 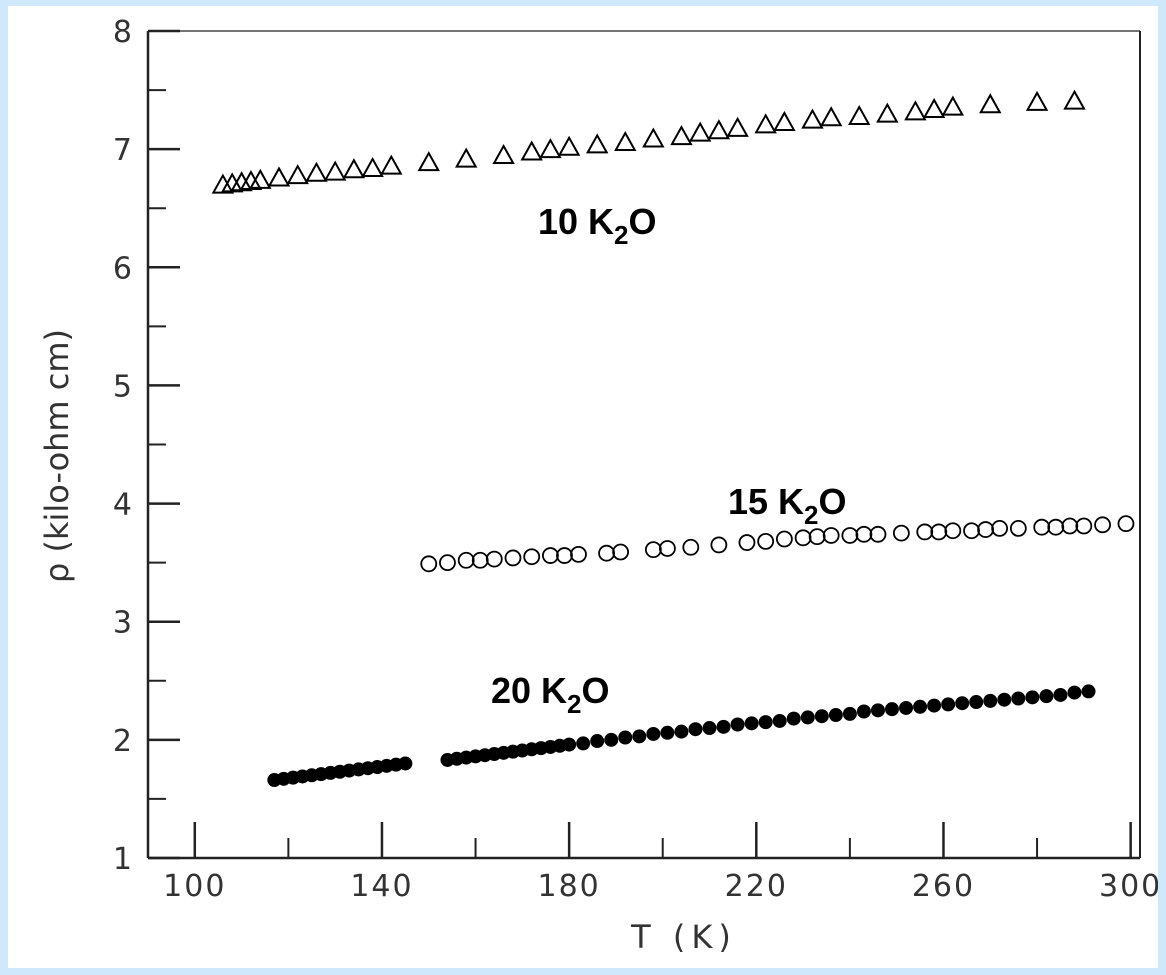 I want to click on series-label-1: 15 K2O, so click(x=787, y=505).